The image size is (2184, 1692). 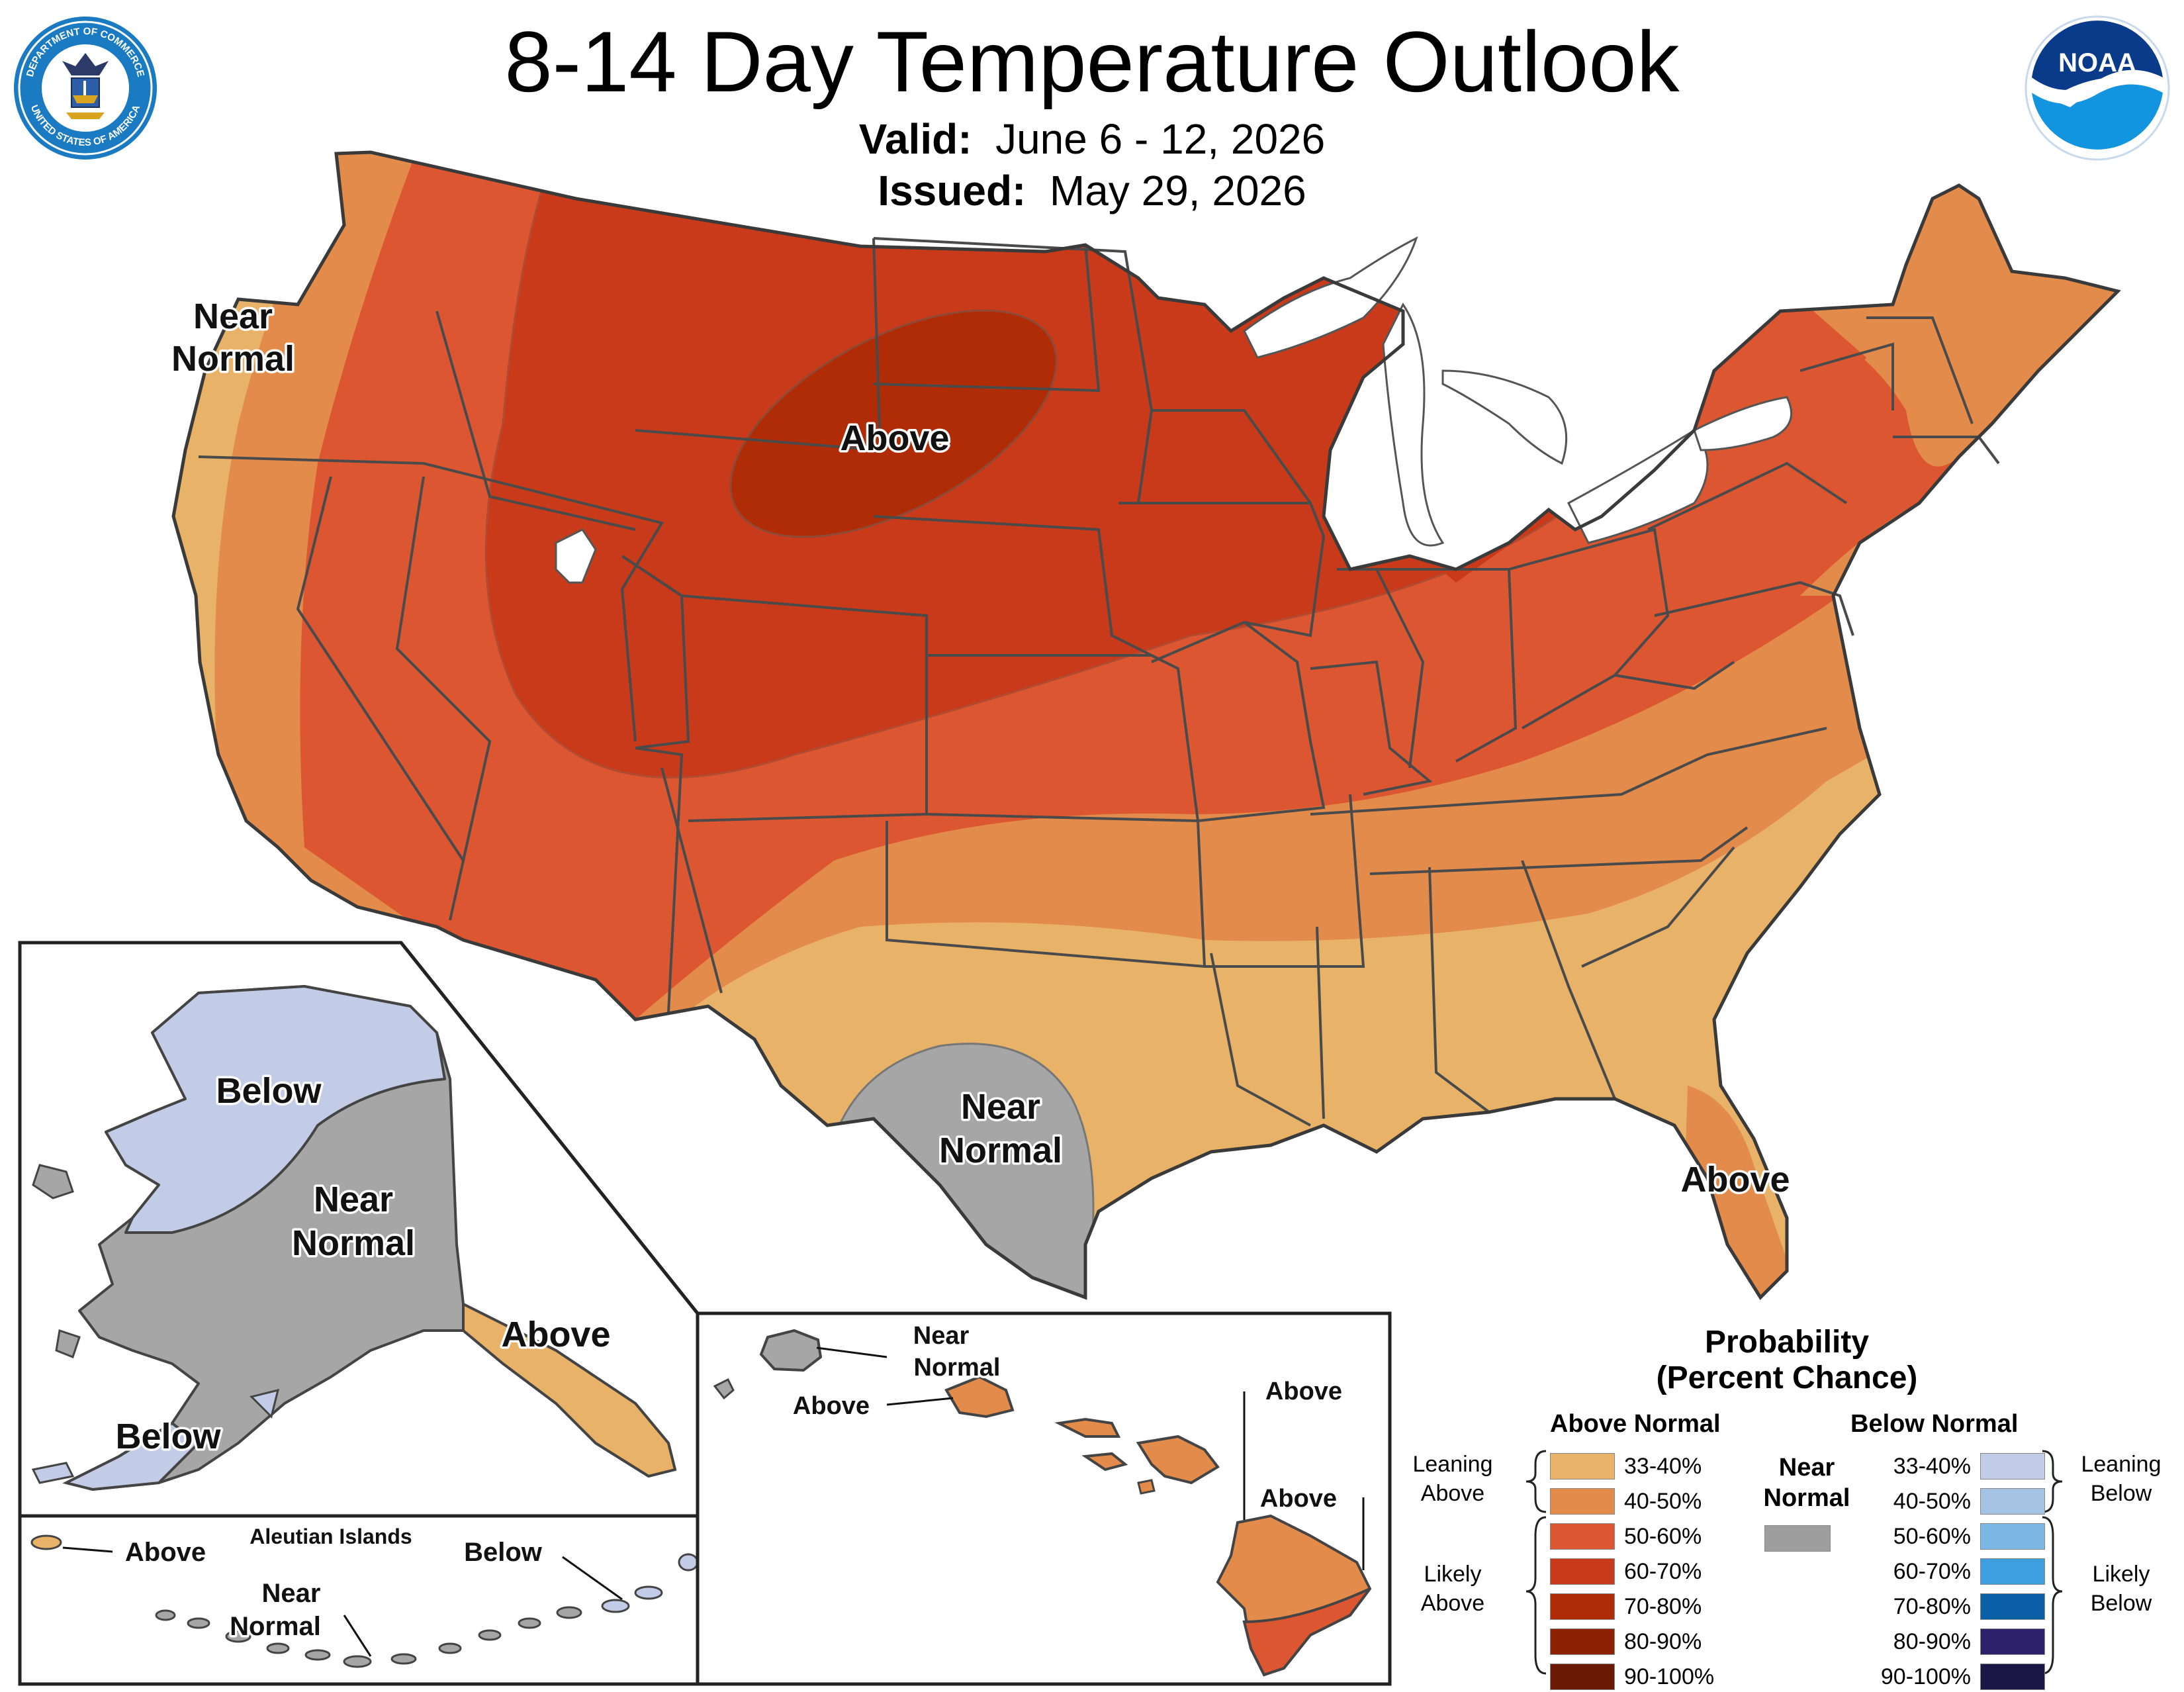 I want to click on legend-below-row: 50-60%, so click(x=1955, y=1536).